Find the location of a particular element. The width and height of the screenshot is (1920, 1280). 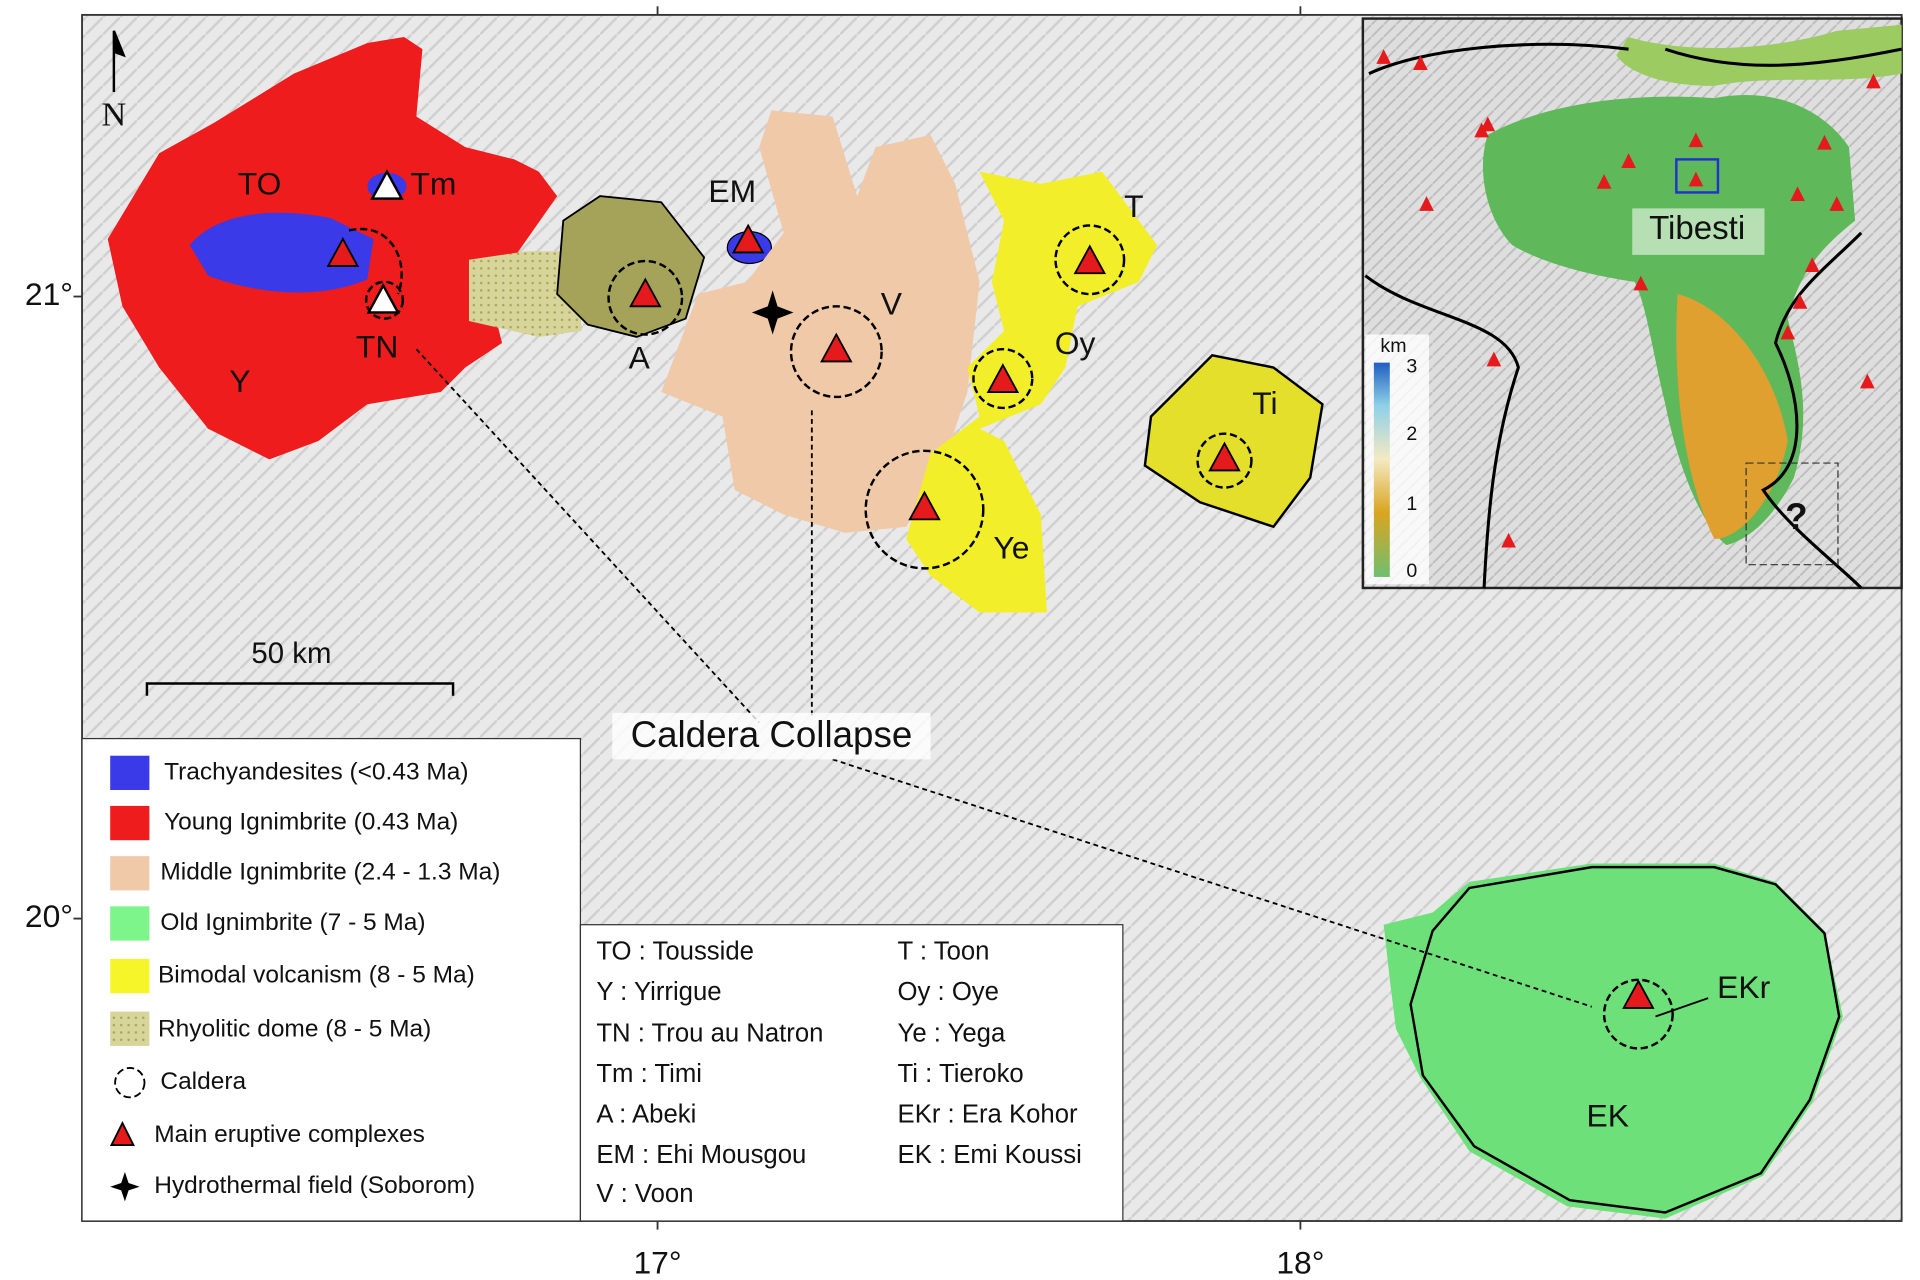

annotation: Caldera Collapse is located at coordinates (772, 734).